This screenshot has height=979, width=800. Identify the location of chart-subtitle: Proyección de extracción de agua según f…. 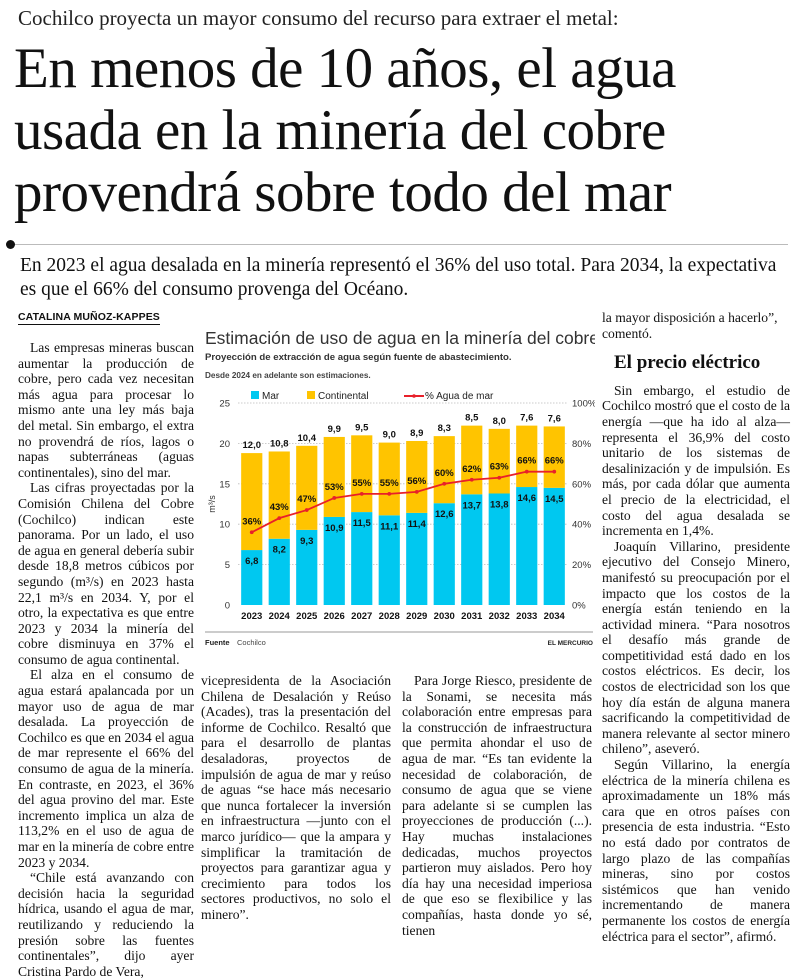
(358, 357).